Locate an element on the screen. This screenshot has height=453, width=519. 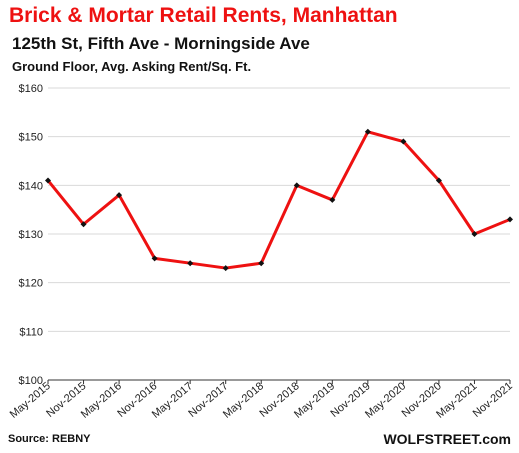
axes is located at coordinates (279, 381).